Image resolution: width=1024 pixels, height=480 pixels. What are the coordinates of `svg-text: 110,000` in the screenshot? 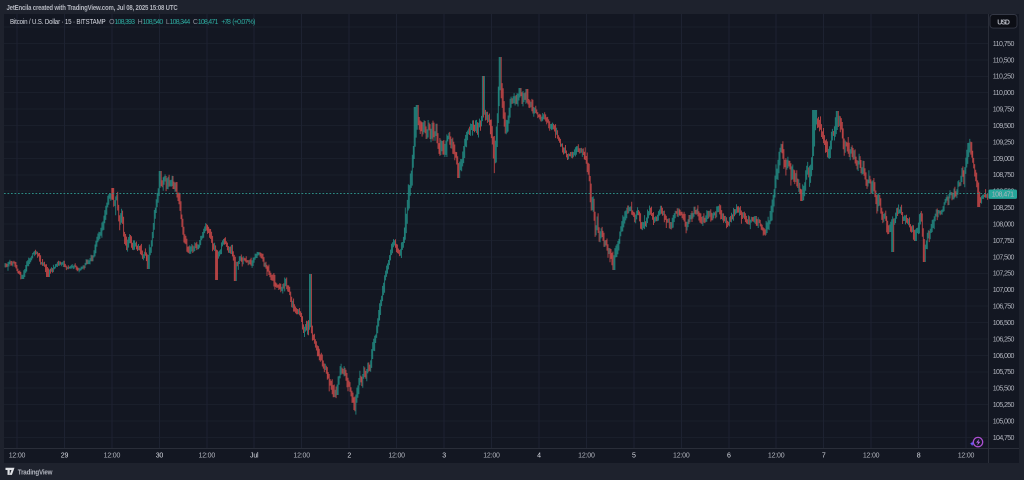 It's located at (1004, 93).